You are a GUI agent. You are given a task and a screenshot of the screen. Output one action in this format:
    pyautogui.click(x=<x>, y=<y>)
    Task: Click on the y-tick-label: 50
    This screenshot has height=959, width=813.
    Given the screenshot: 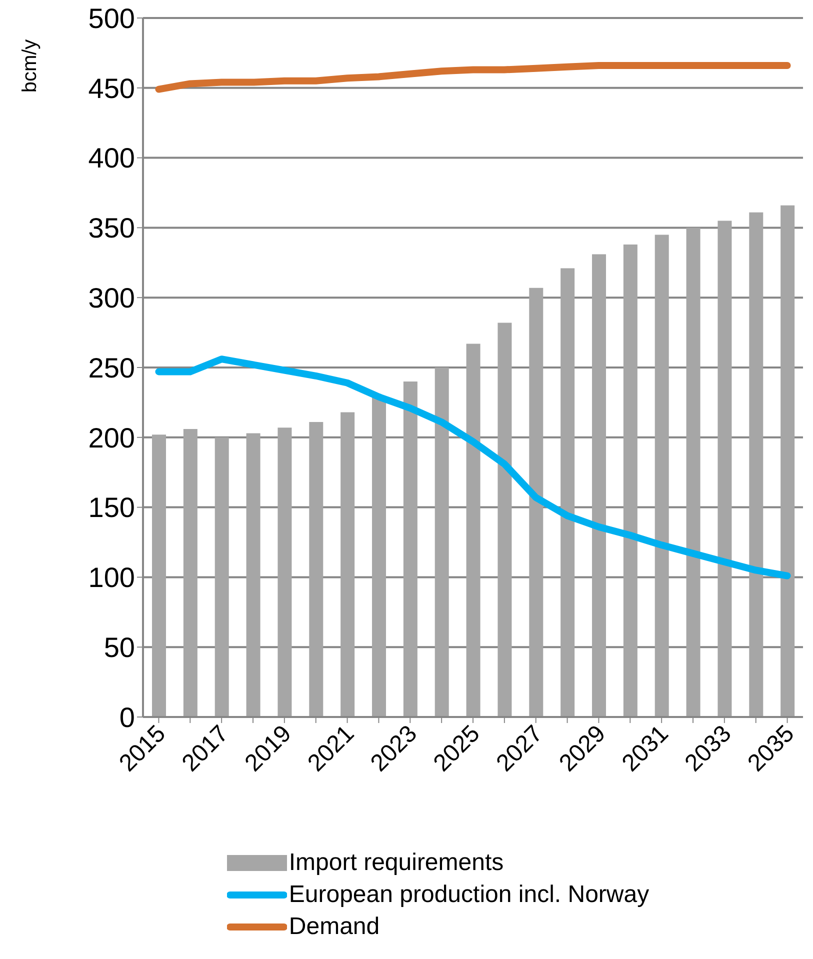 What is the action you would take?
    pyautogui.click(x=119, y=648)
    